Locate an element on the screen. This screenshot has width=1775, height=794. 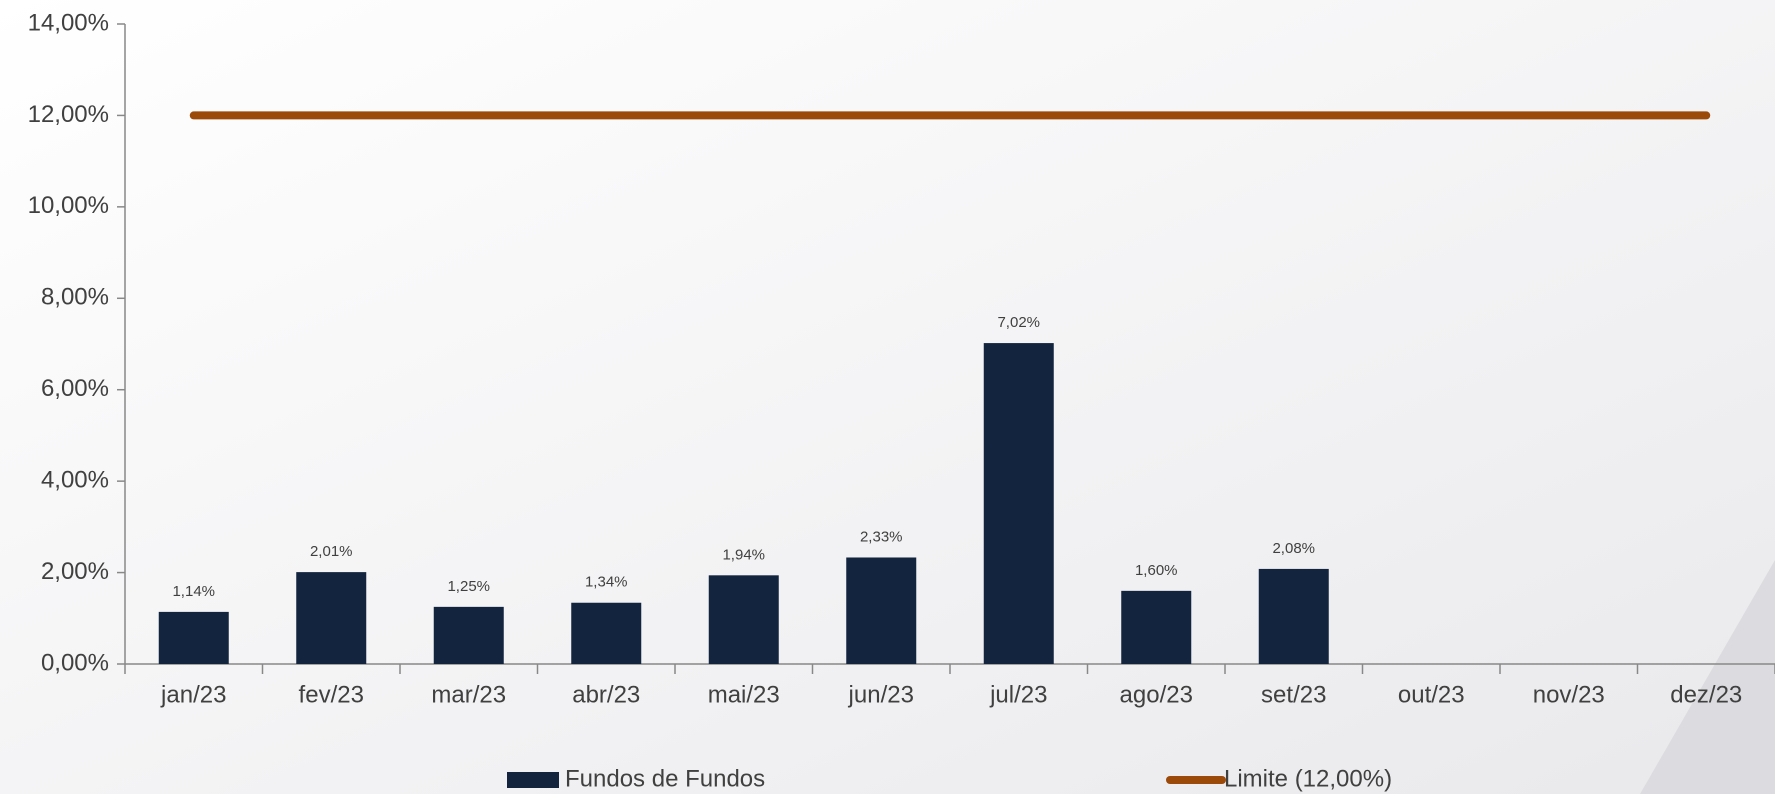
value-label: 2,08% is located at coordinates (1293, 548).